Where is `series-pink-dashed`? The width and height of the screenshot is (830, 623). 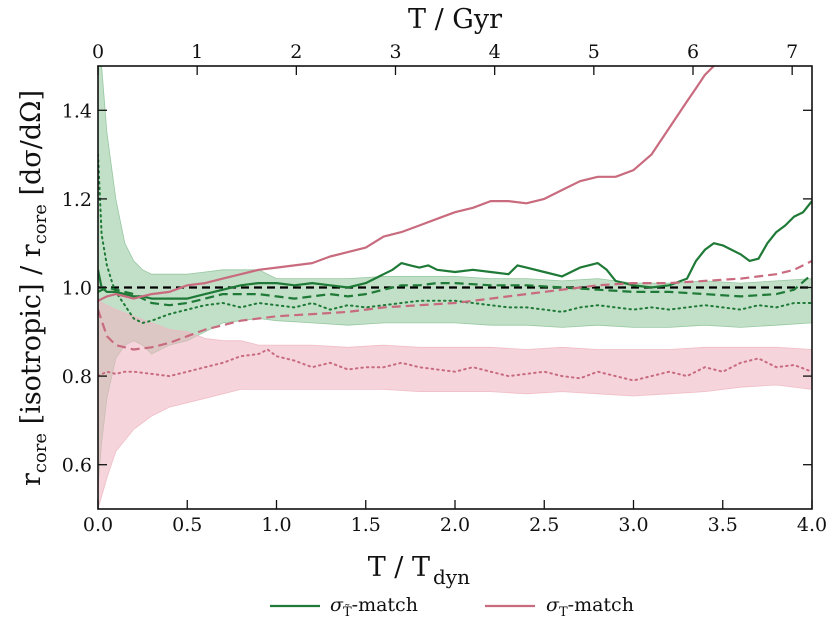
series-pink-dashed is located at coordinates (455, 305).